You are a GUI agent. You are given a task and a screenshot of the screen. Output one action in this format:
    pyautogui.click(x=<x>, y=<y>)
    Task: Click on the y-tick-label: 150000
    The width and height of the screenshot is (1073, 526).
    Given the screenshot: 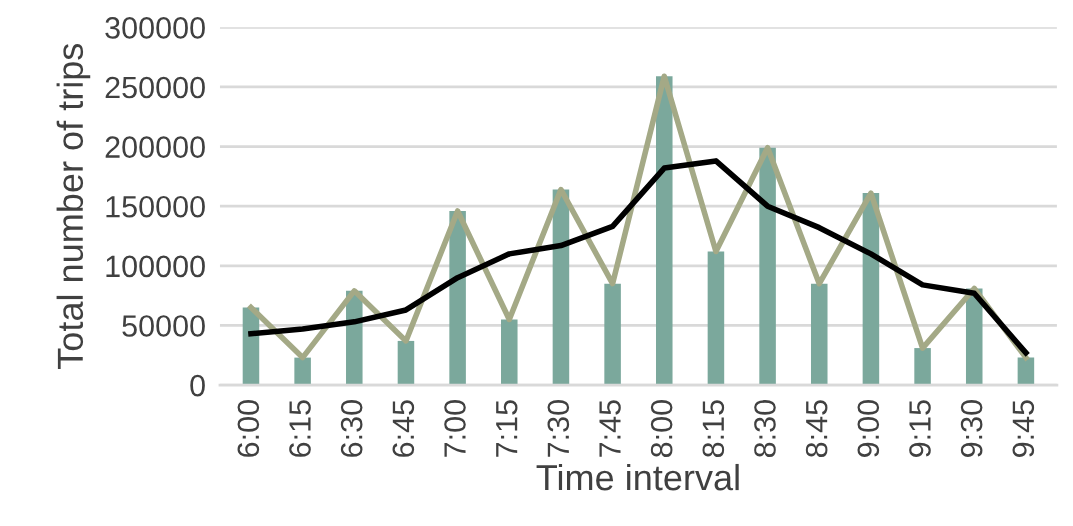 What is the action you would take?
    pyautogui.click(x=155, y=206)
    